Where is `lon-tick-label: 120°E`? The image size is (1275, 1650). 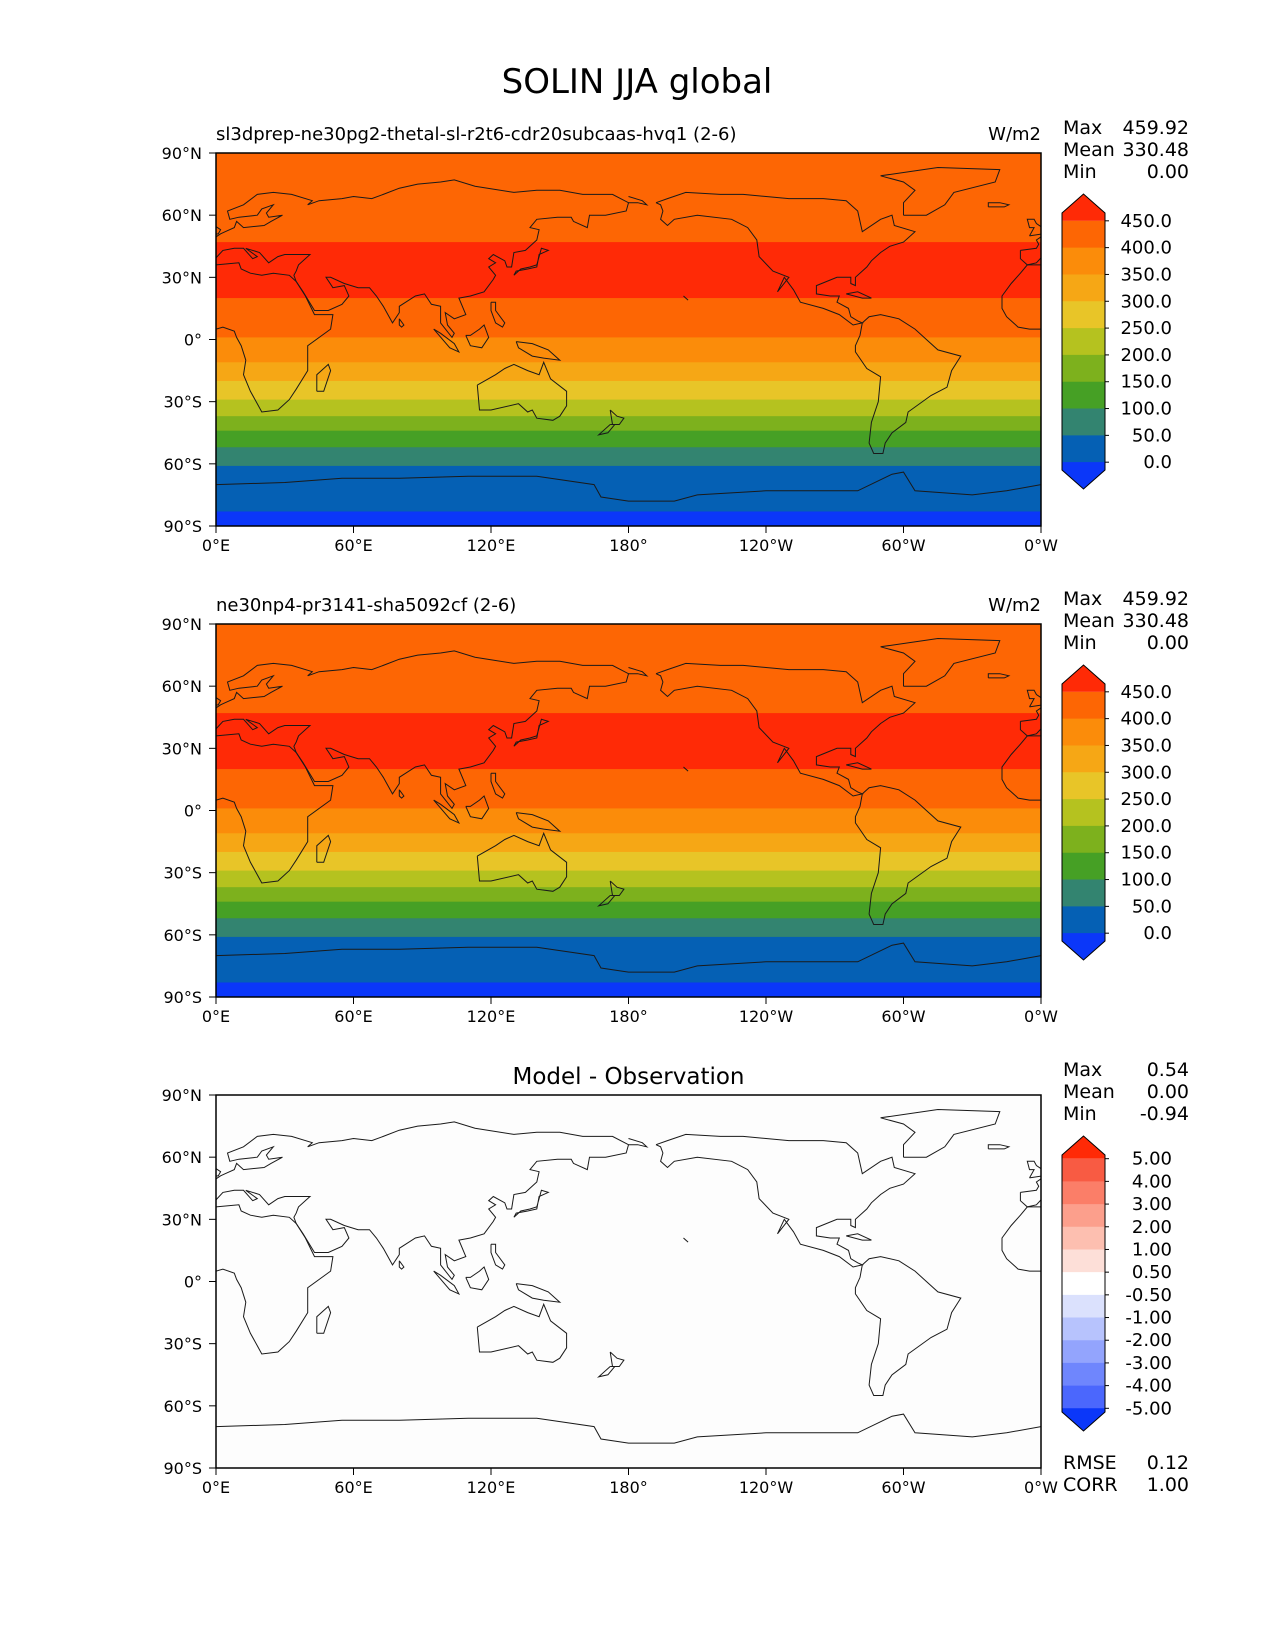 lon-tick-label: 120°E is located at coordinates (491, 1016).